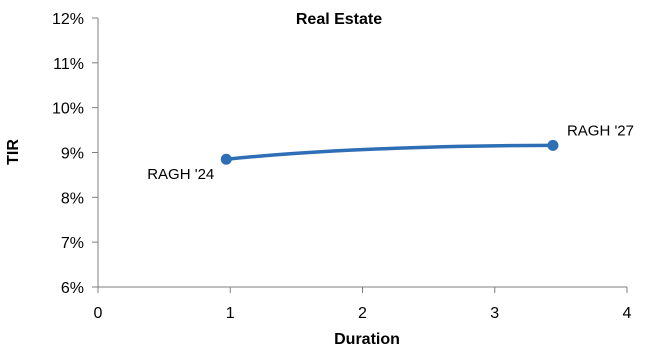 Image resolution: width=650 pixels, height=349 pixels. What do you see at coordinates (68, 64) in the screenshot?
I see `y-tick-label: 11%` at bounding box center [68, 64].